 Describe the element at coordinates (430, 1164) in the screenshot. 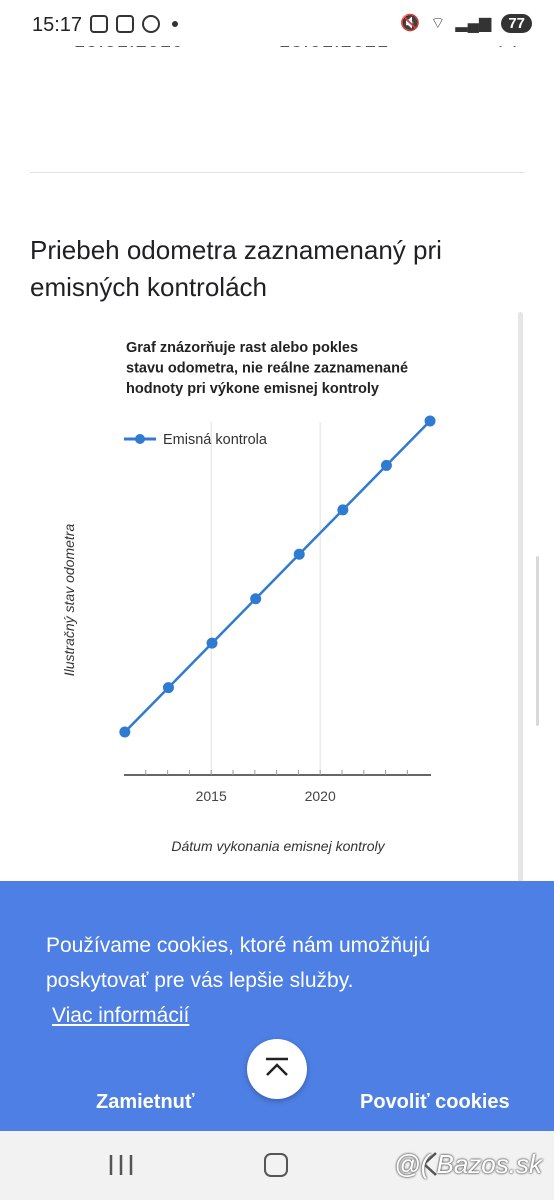

I see `back-icon` at that location.